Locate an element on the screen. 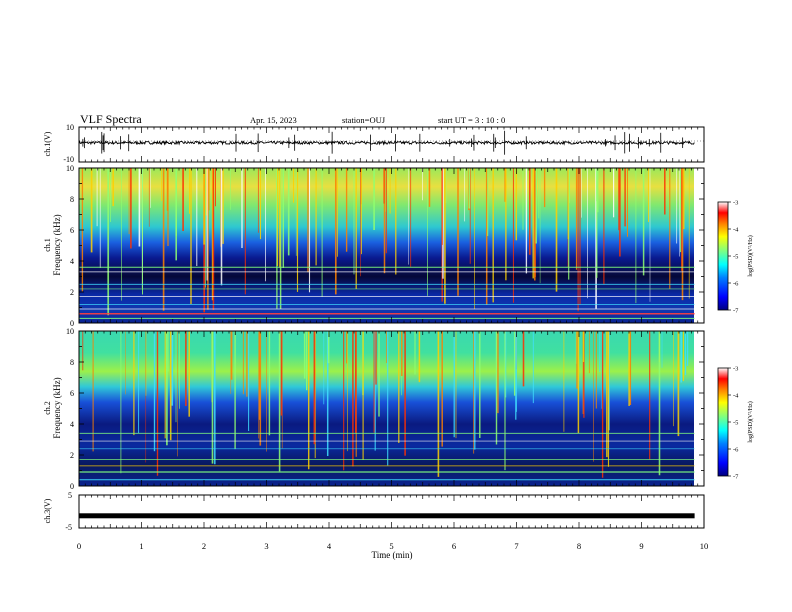 Image resolution: width=792 pixels, height=612 pixels. ch1-colorbar-ticks: -3 -4 -5 -6 -7 is located at coordinates (733, 257).